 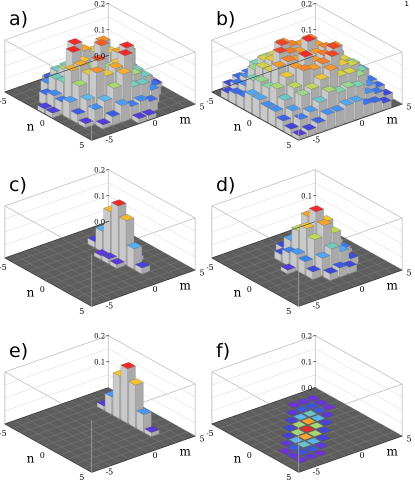 I want to click on bar-chart-a: -5 0 5 n 5 0 -5 m 0.0 0.1 0.2, so click(x=102, y=75).